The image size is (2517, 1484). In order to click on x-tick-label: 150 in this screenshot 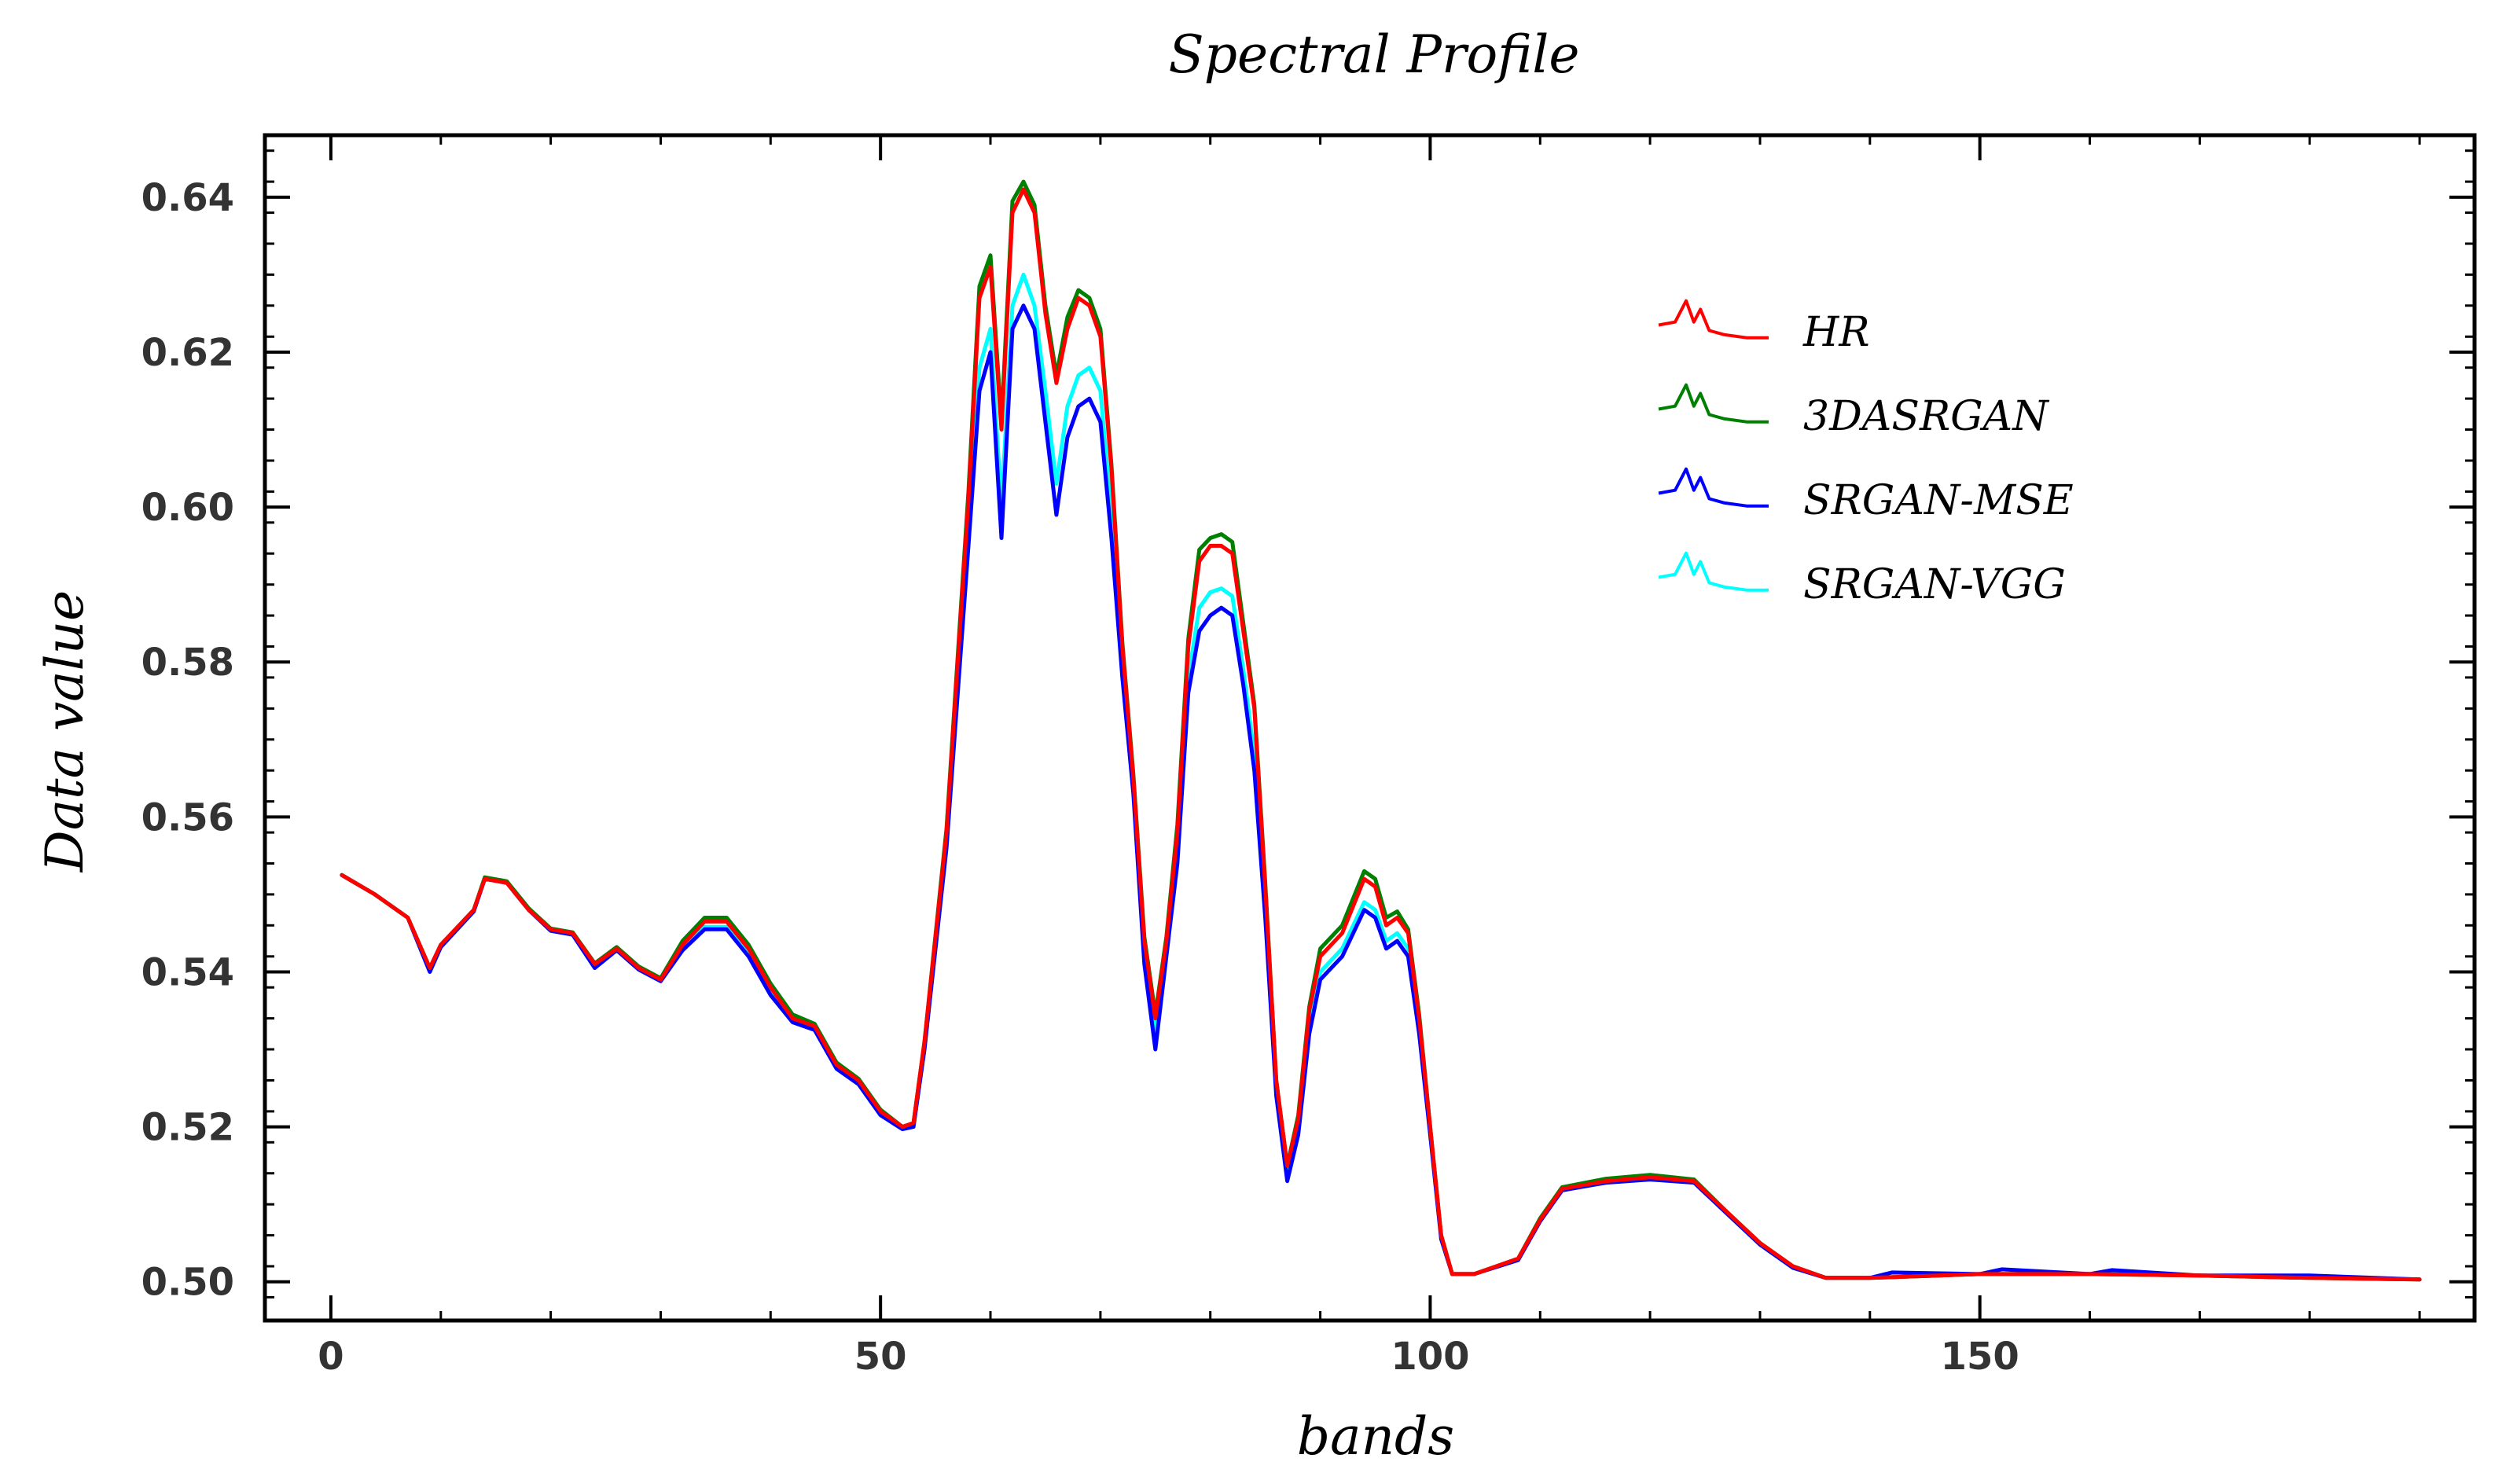, I will do `click(1980, 1357)`.